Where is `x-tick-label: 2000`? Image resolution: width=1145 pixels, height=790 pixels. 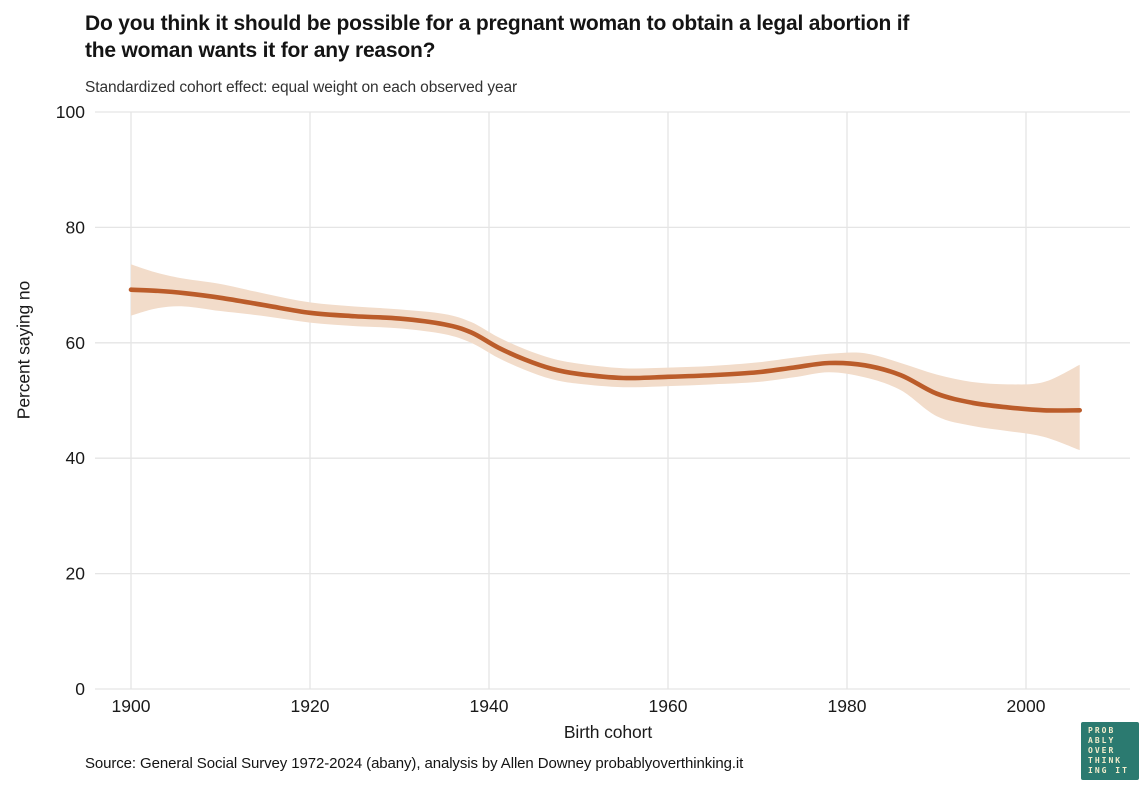 x-tick-label: 2000 is located at coordinates (1026, 706).